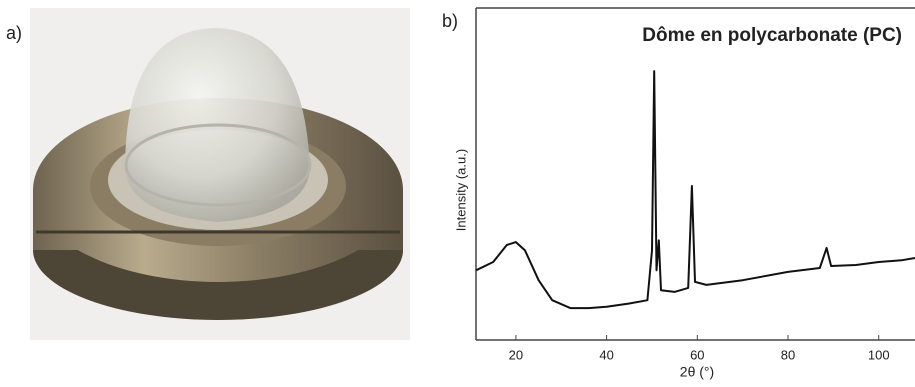 This screenshot has width=915, height=387. What do you see at coordinates (772, 35) in the screenshot?
I see `chart-title: Dôme en polycarbonate (PC)` at bounding box center [772, 35].